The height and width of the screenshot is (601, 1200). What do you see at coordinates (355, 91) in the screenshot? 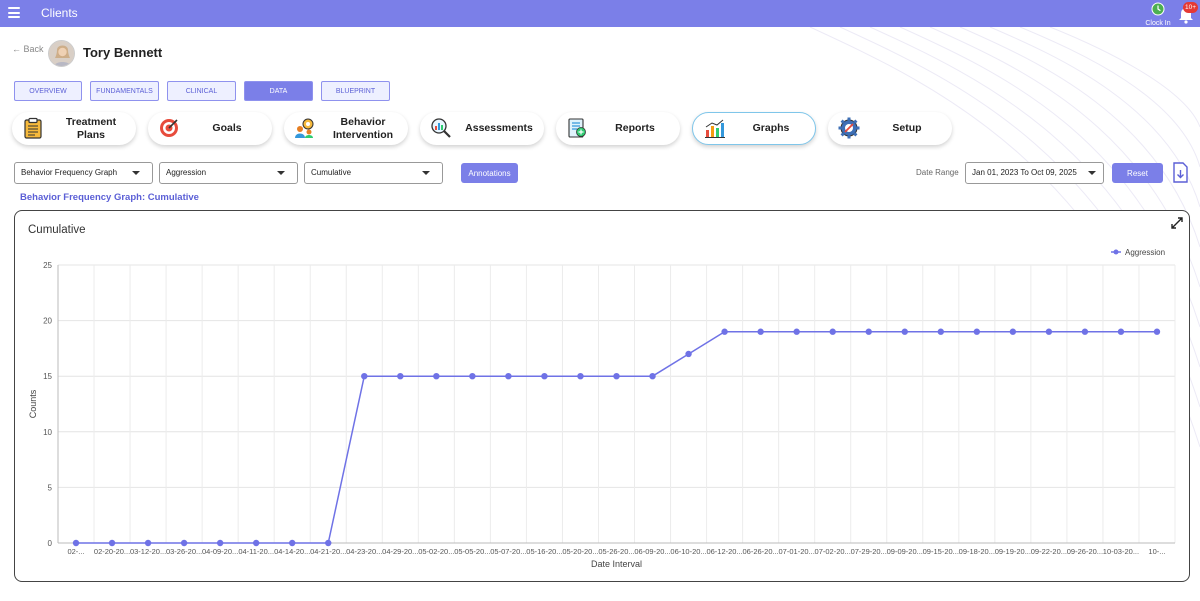
I see `tab-blueprint: BLUEPRINT` at bounding box center [355, 91].